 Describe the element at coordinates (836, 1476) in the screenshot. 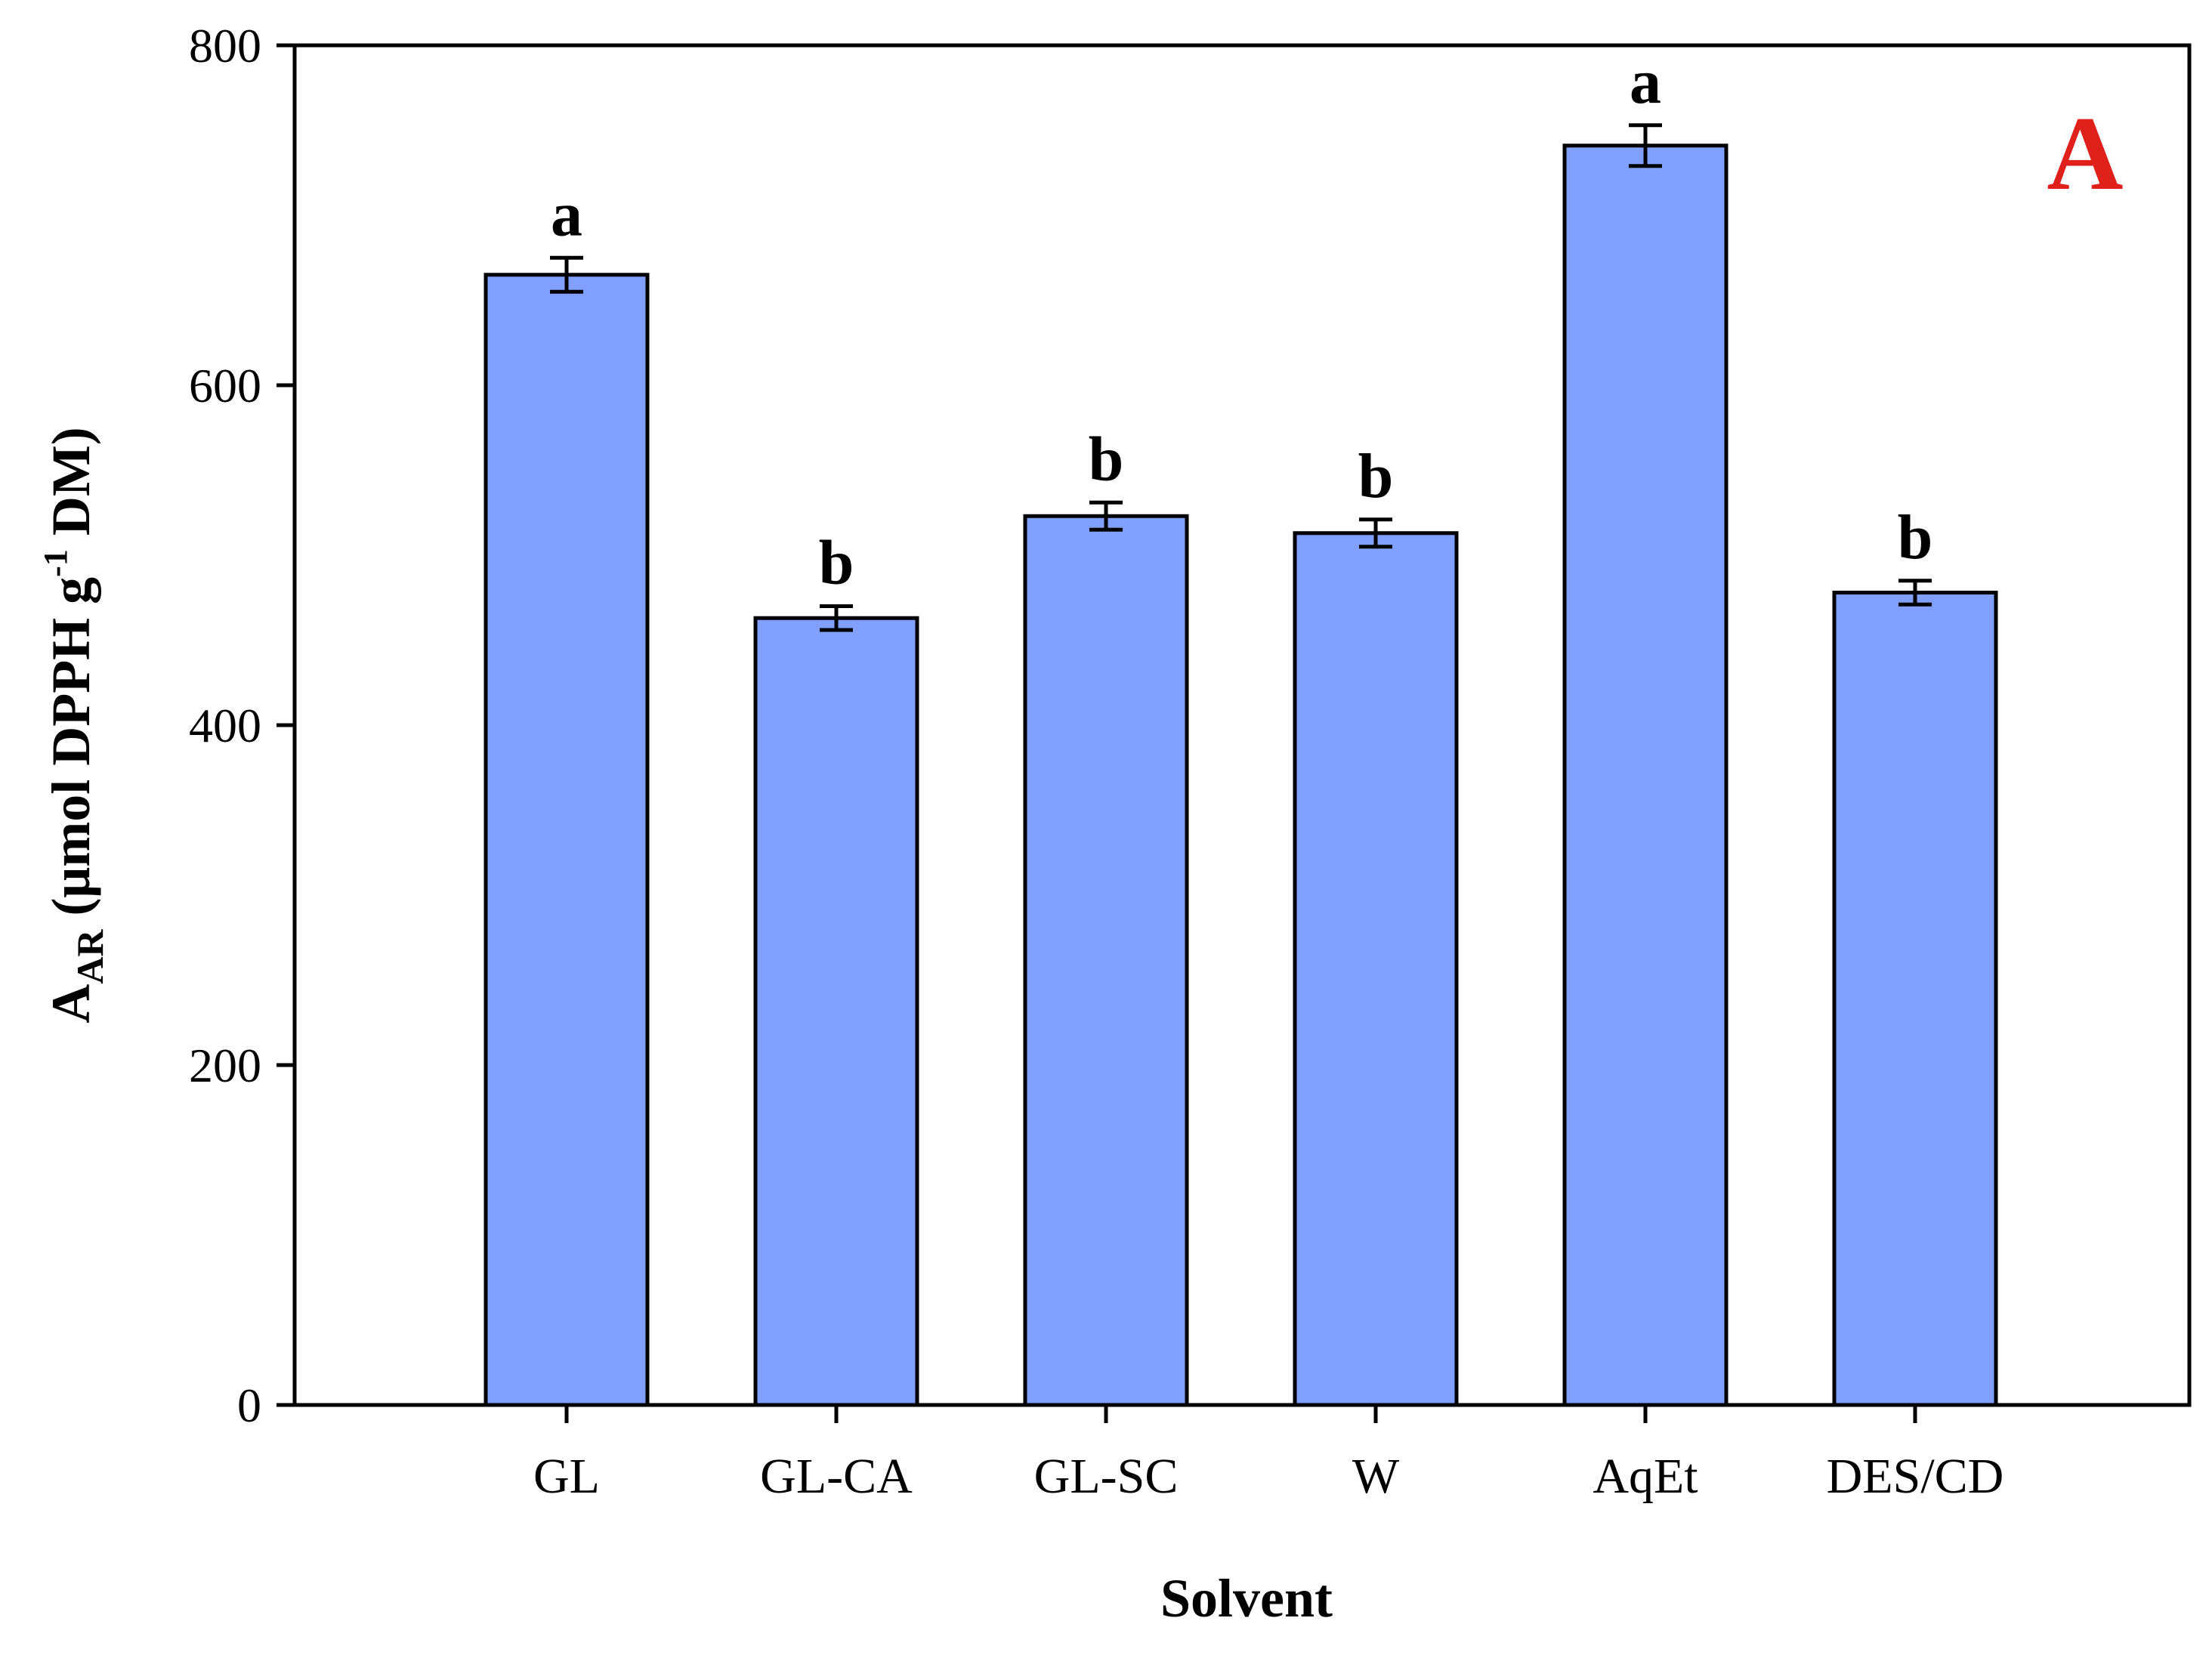

I see `x-tick-label: GL-CA` at that location.